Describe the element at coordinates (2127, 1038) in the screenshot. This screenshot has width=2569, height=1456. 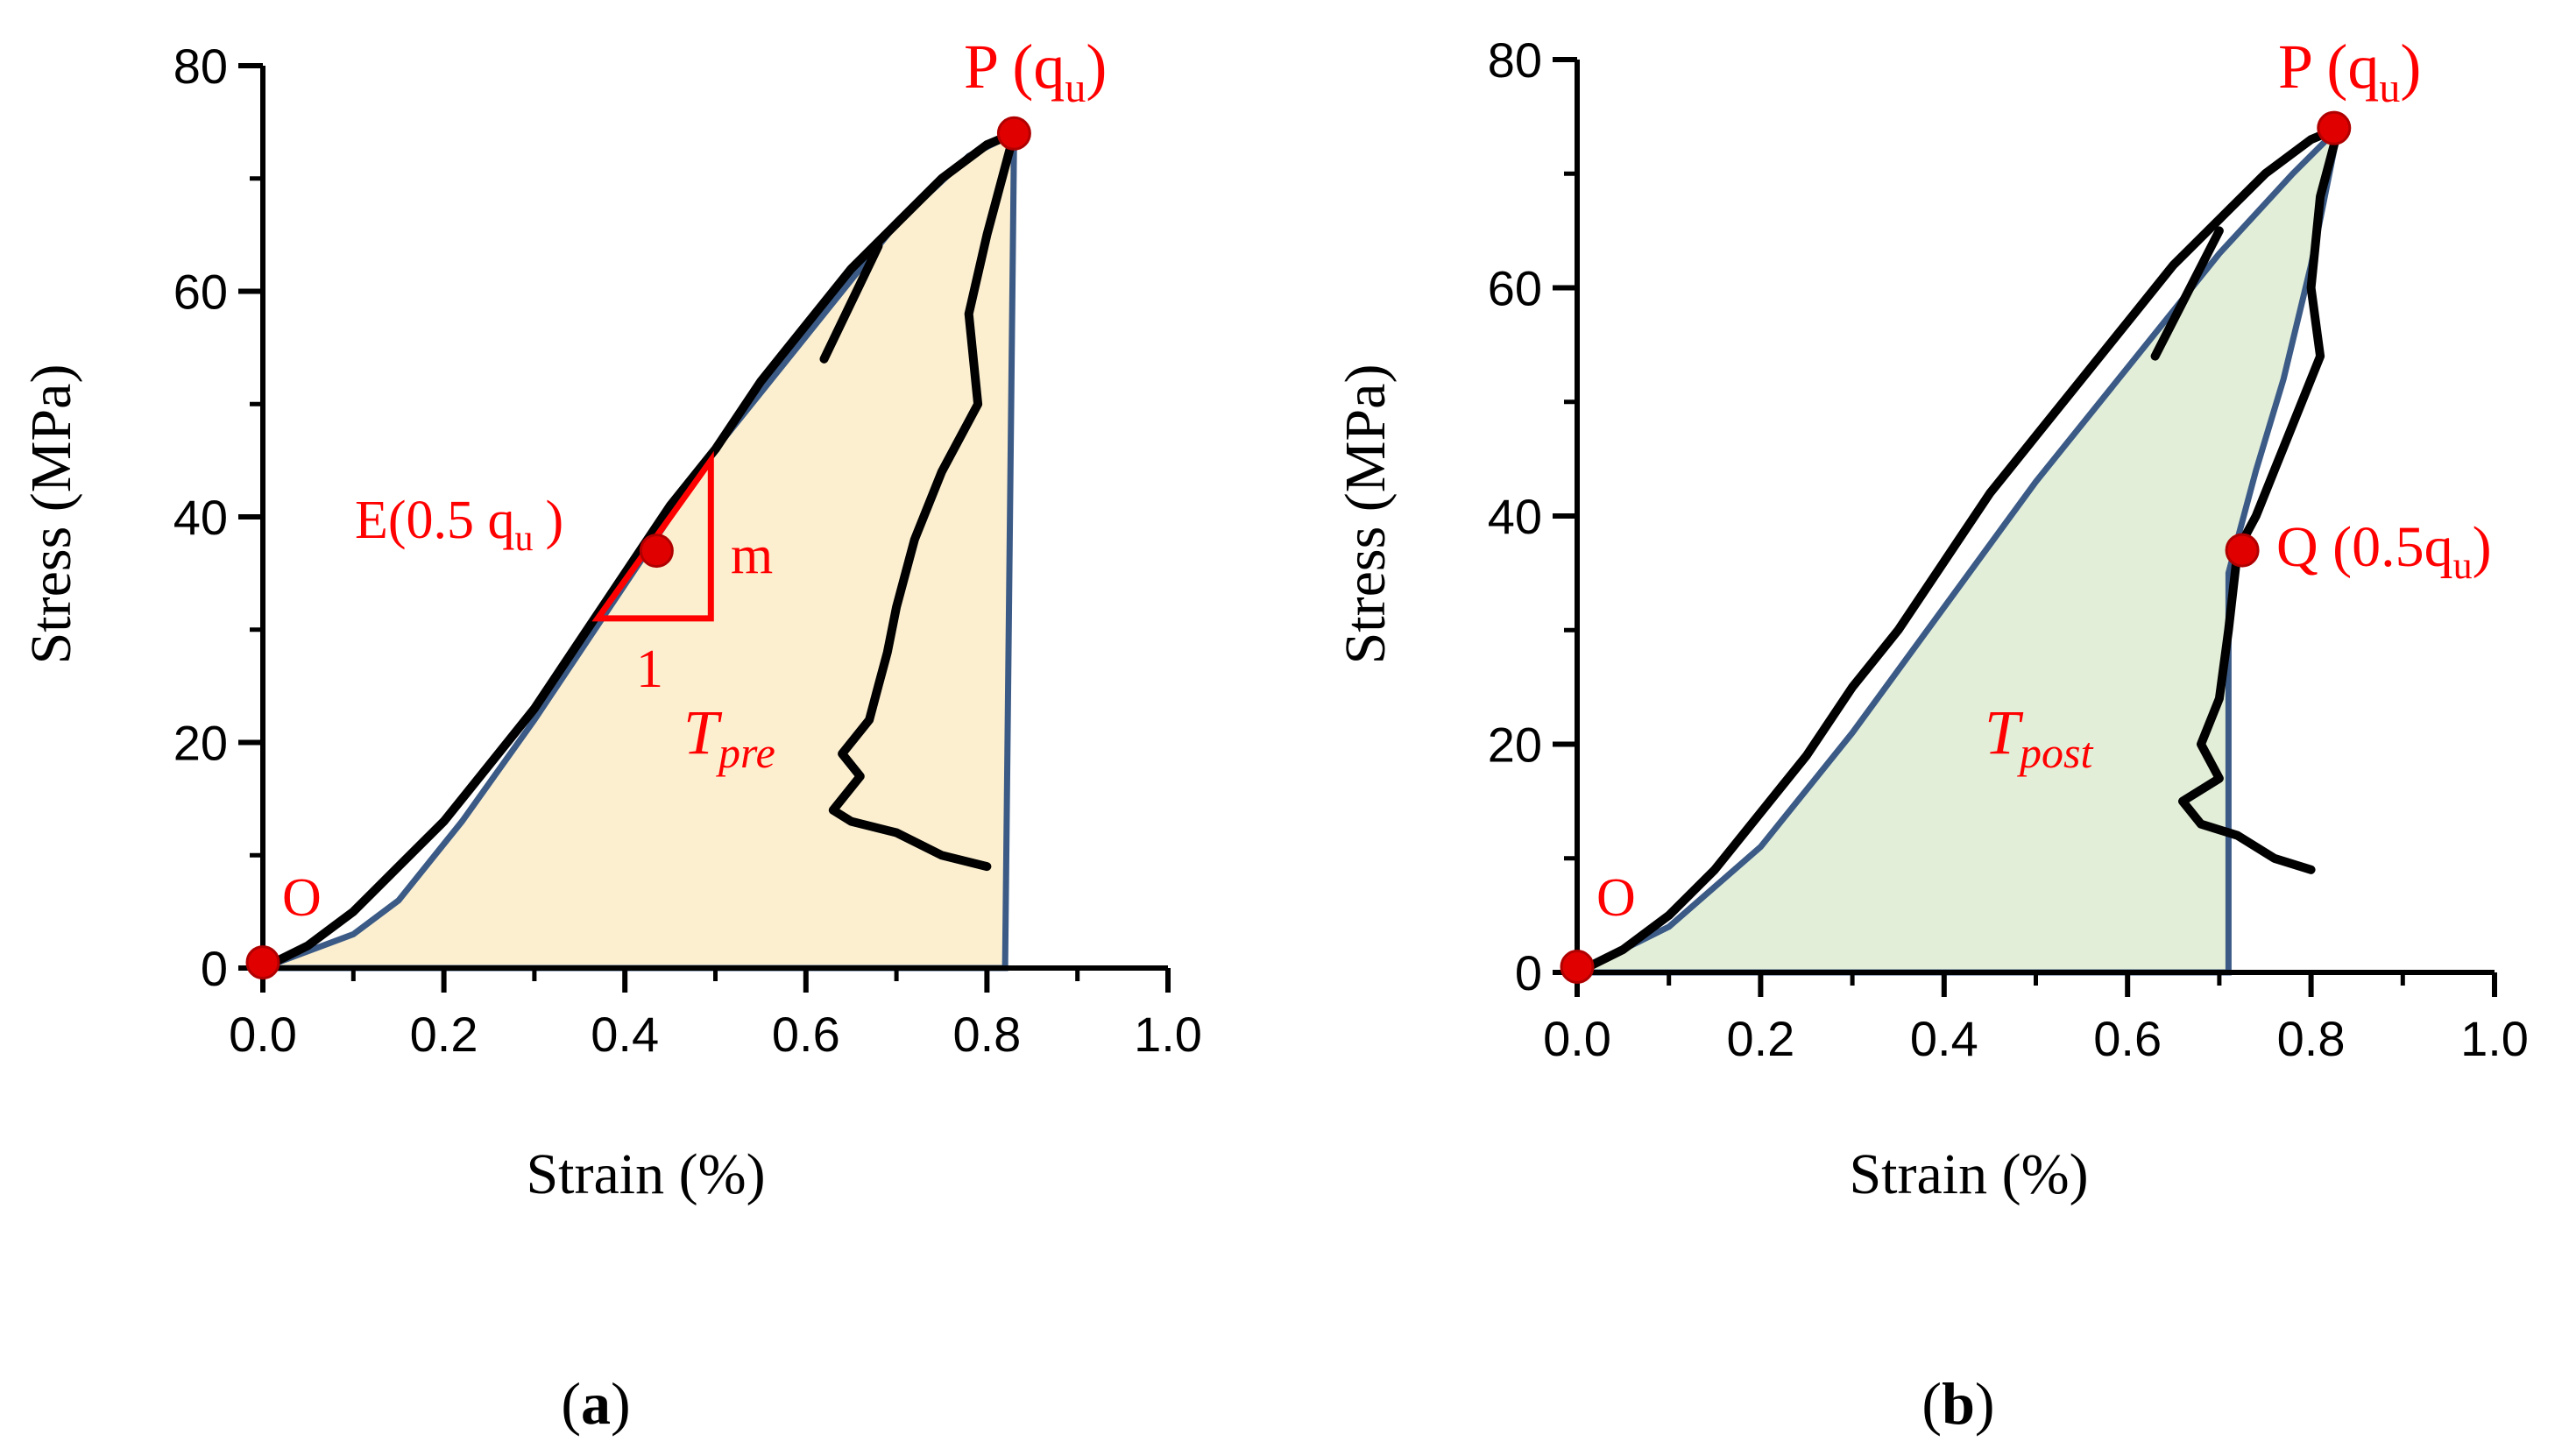
I see `panel-b-x-tick-label: 0.6` at that location.